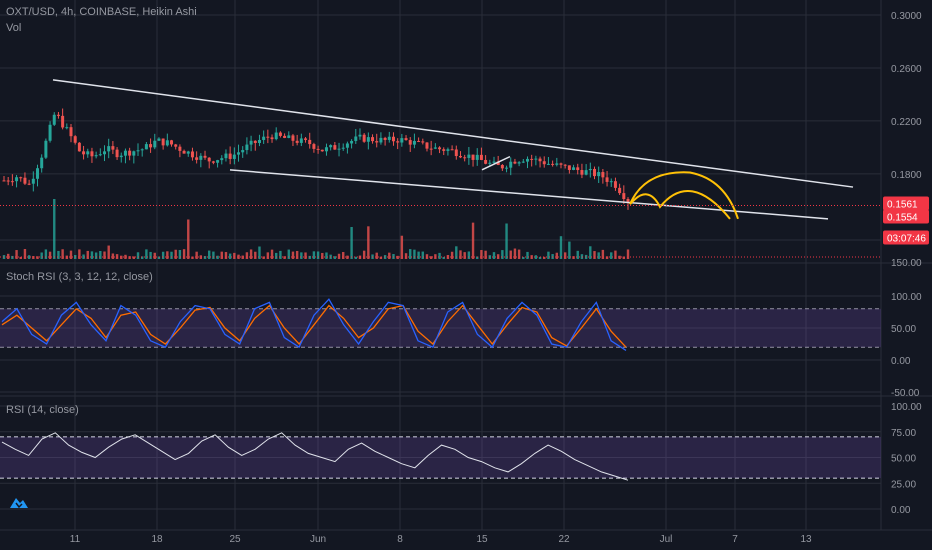 Image resolution: width=932 pixels, height=550 pixels. Describe the element at coordinates (906, 297) in the screenshot. I see `stoch-tick-label: 100.00` at that location.